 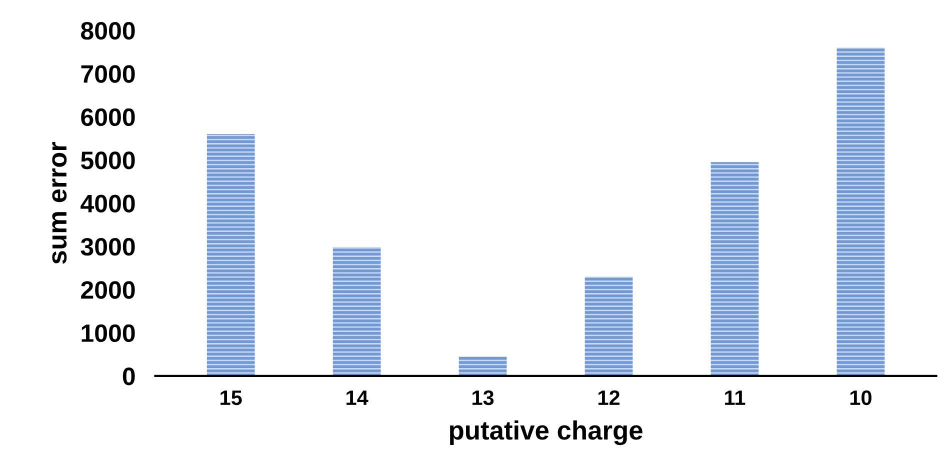 I want to click on y-tick-label: 0, so click(x=128, y=377).